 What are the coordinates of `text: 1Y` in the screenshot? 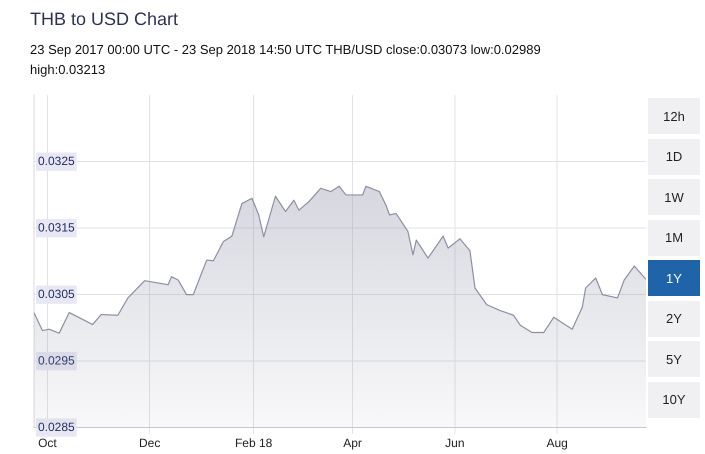 It's located at (674, 278).